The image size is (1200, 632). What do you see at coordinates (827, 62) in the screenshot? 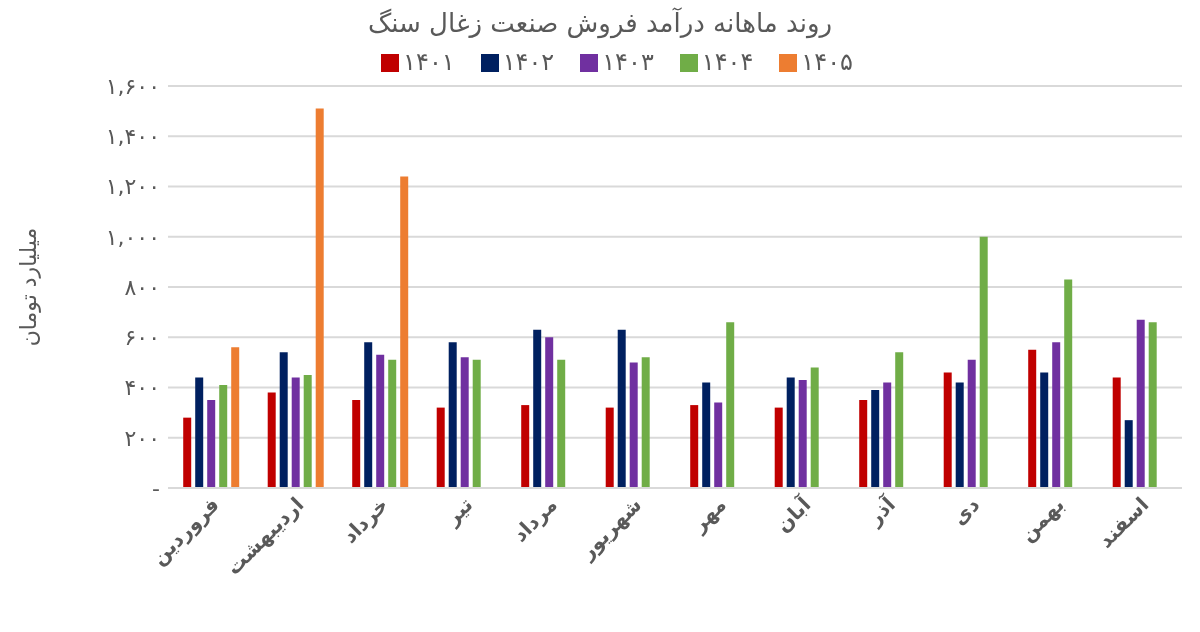
I see `legend-label: ۱۴۰۵` at bounding box center [827, 62].